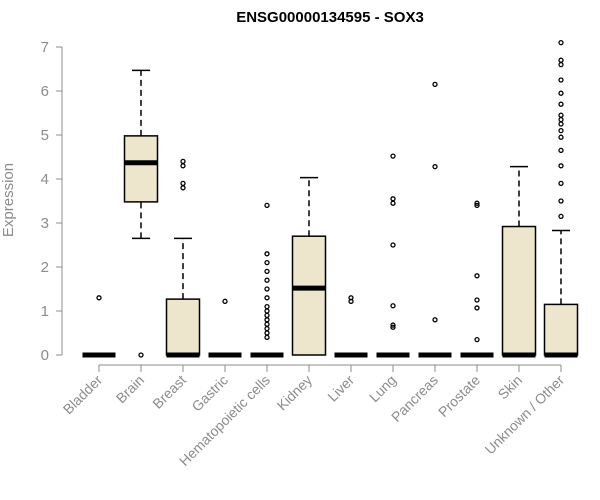  What do you see at coordinates (45, 223) in the screenshot?
I see `y-tick-label: 3` at bounding box center [45, 223].